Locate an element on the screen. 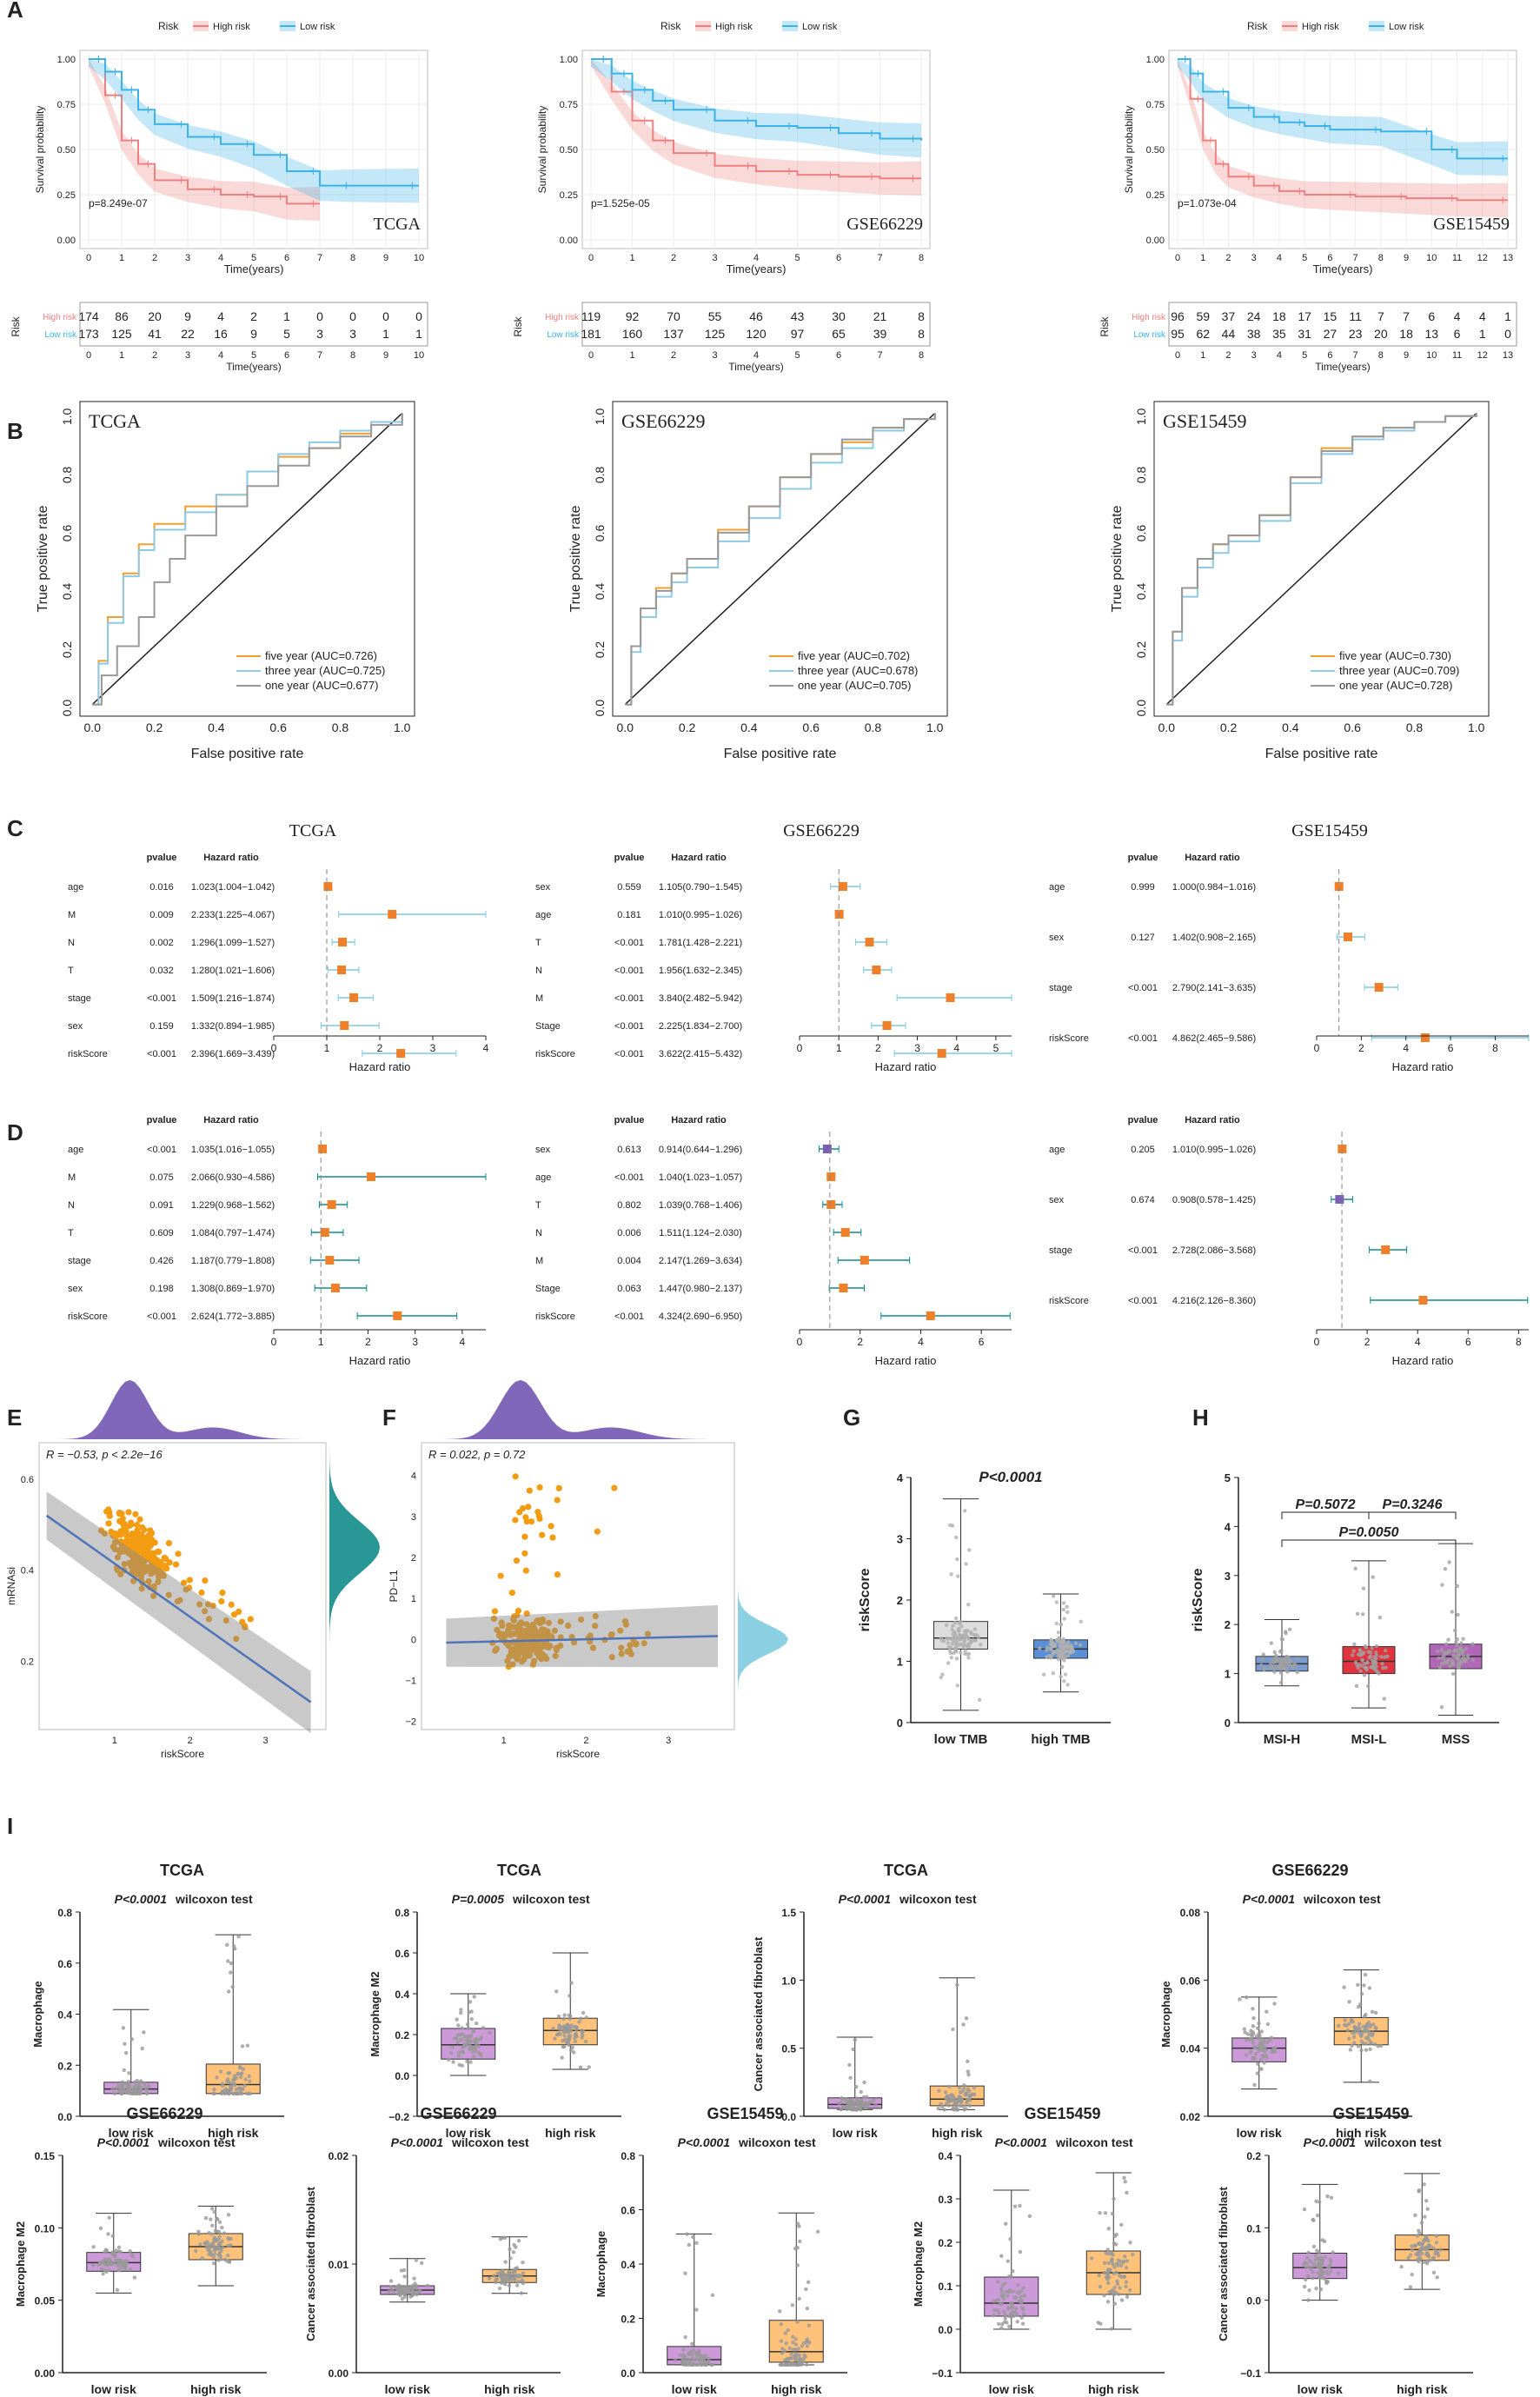 The height and width of the screenshot is (2397, 1540). forest-tick-label: 0 is located at coordinates (800, 1342).